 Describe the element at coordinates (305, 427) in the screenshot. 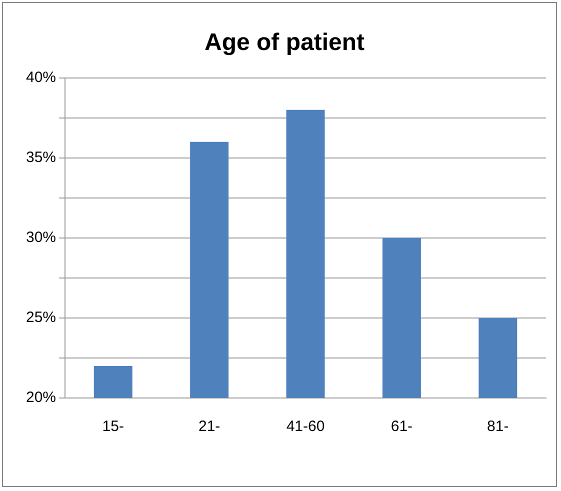

I see `x-tick-label: 41-60` at that location.